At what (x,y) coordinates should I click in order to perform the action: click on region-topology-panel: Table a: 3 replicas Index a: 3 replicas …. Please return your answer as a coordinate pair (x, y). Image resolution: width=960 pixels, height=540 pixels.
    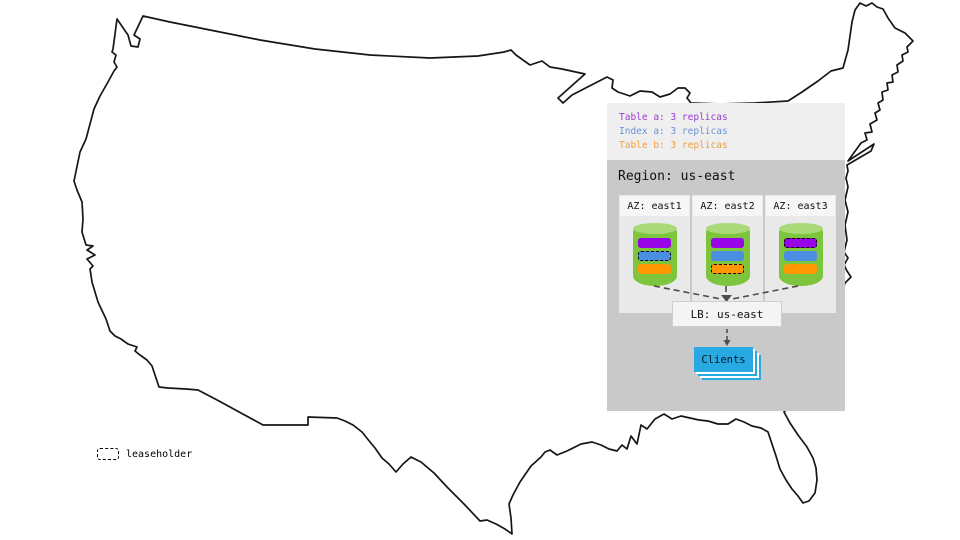
    Looking at the image, I should click on (726, 257).